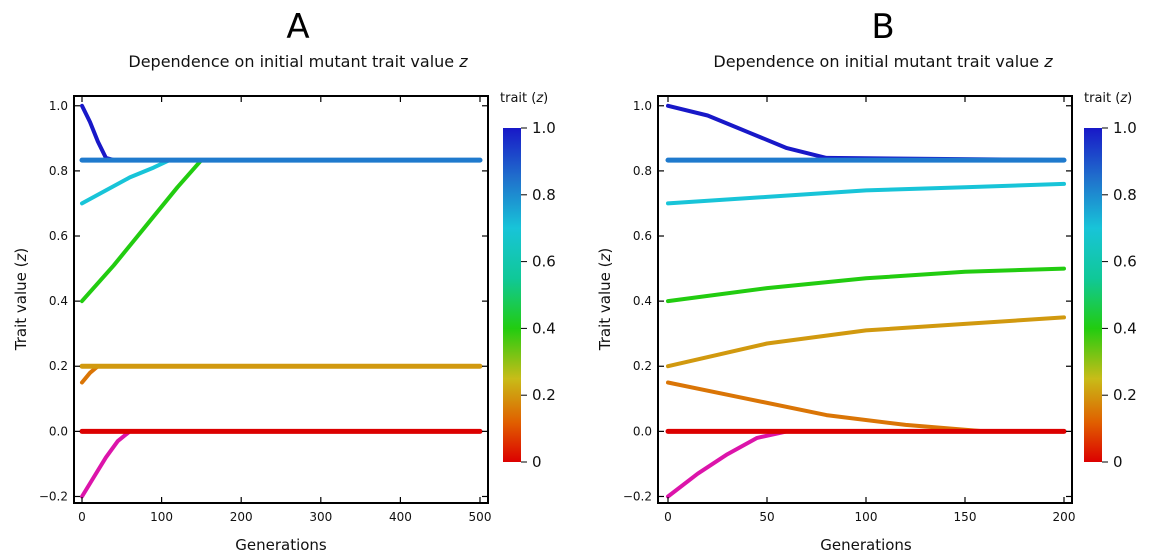  What do you see at coordinates (882, 27) in the screenshot?
I see `panel-letter: B` at bounding box center [882, 27].